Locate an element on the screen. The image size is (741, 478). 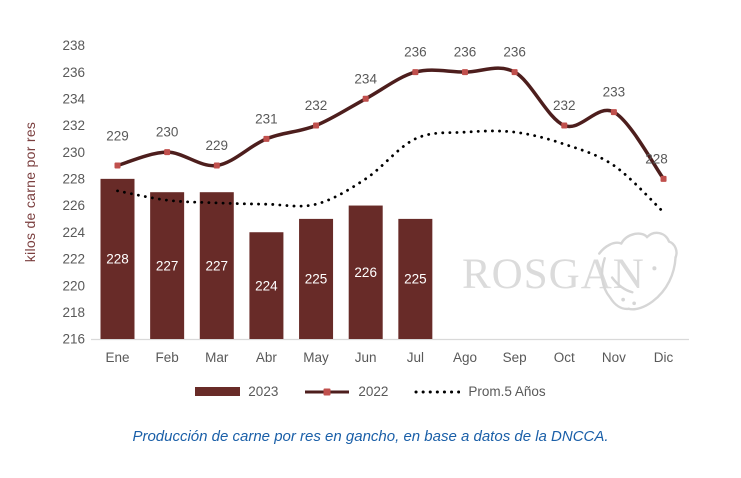
y-tick-label: 228 is located at coordinates (73, 179).